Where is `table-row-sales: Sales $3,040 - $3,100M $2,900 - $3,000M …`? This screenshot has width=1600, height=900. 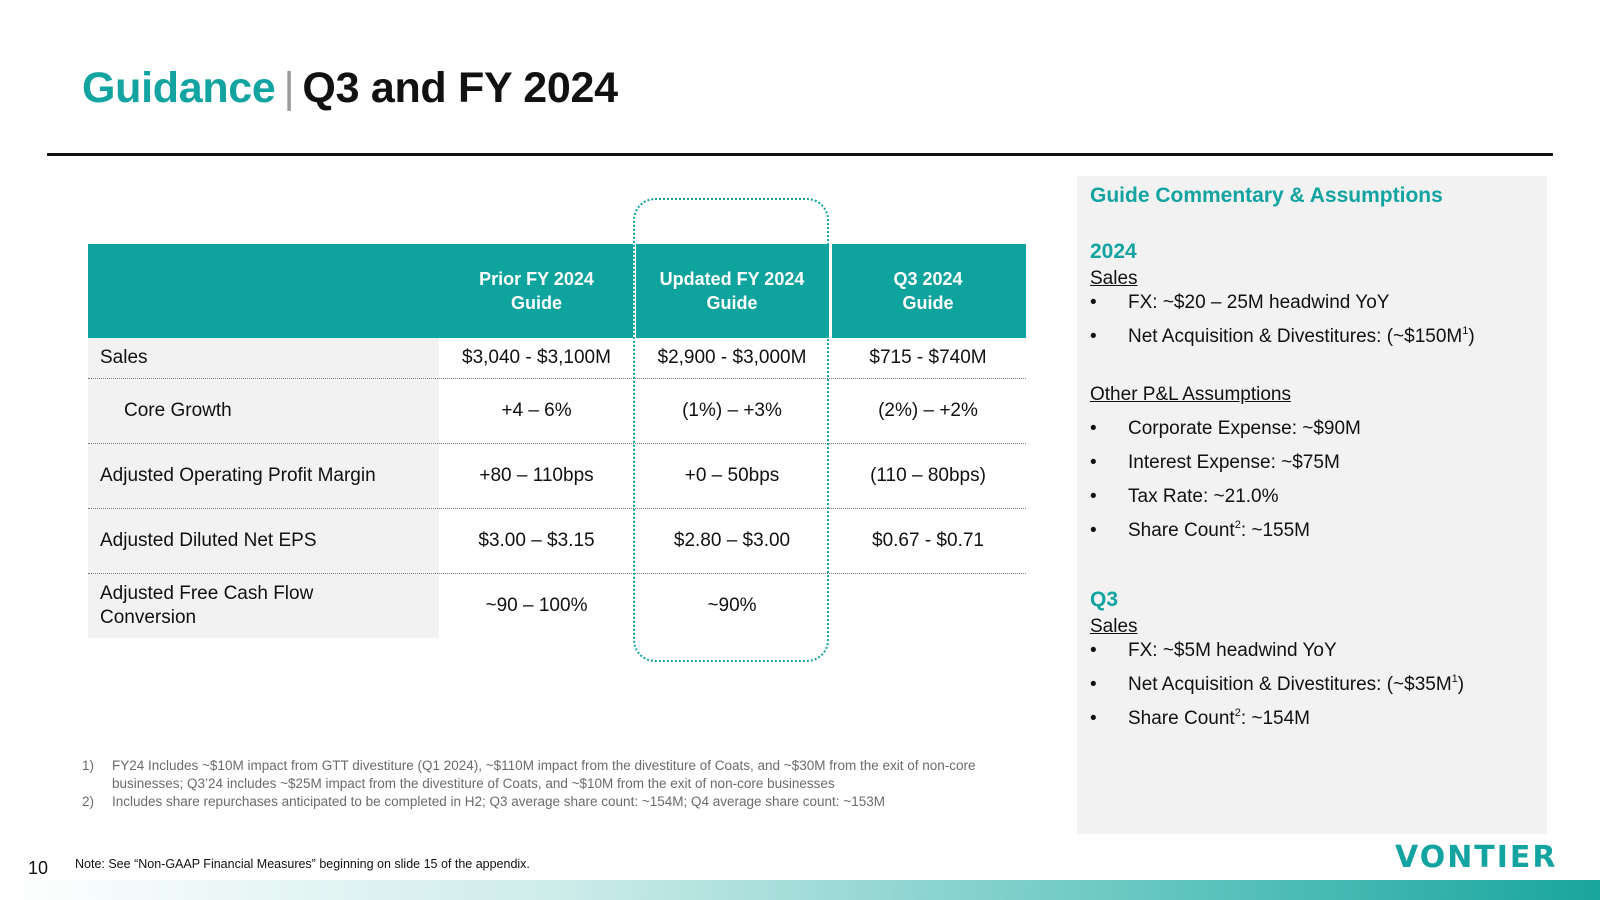 table-row-sales: Sales $3,040 - $3,100M $2,900 - $3,000M … is located at coordinates (557, 358).